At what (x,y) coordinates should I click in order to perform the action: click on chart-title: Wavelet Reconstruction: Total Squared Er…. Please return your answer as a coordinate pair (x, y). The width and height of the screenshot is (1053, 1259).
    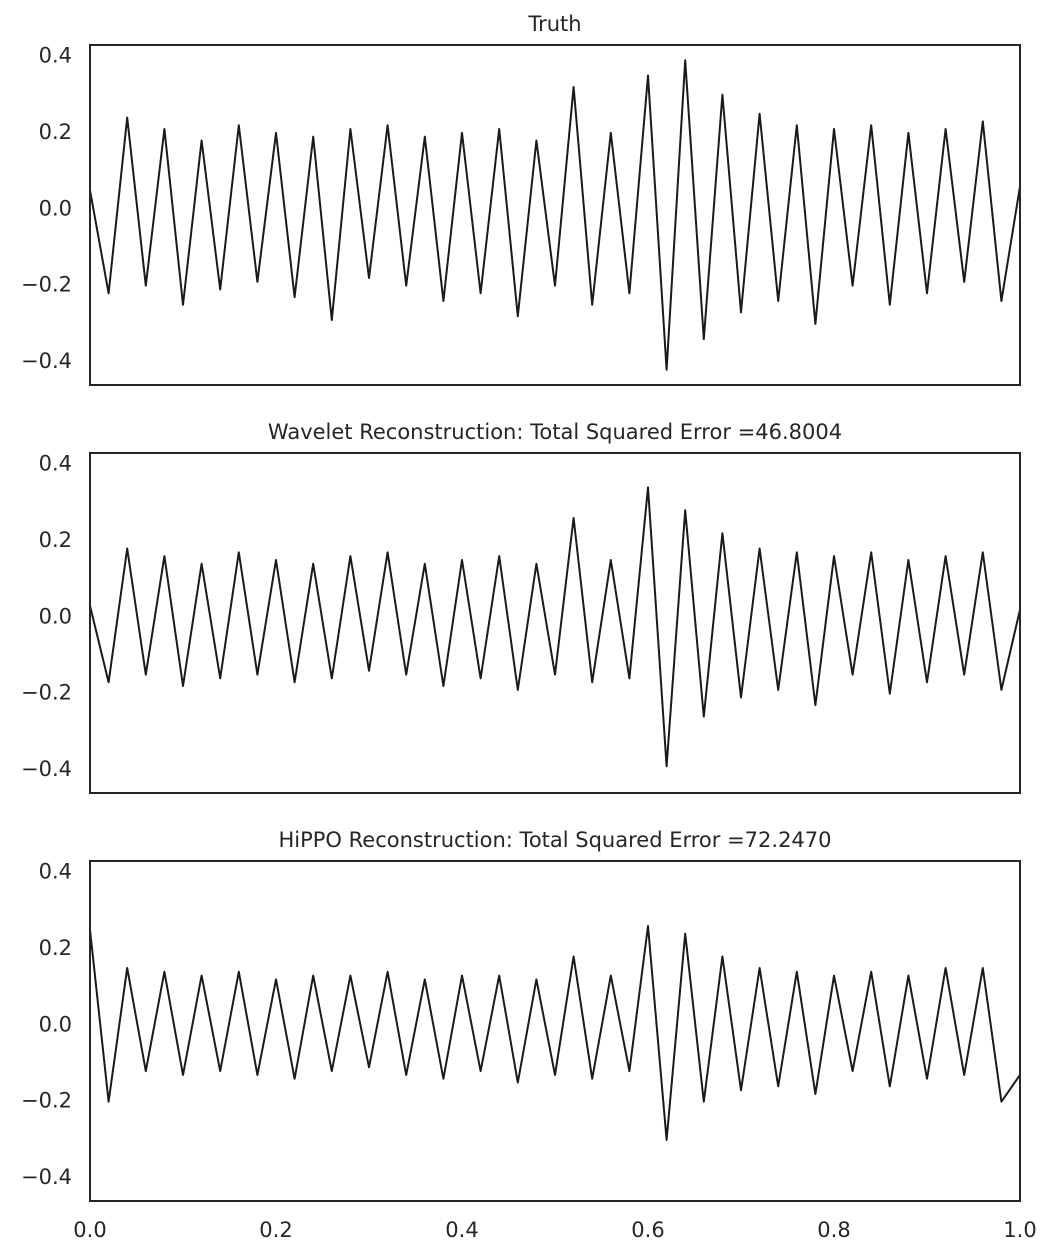
    Looking at the image, I should click on (555, 432).